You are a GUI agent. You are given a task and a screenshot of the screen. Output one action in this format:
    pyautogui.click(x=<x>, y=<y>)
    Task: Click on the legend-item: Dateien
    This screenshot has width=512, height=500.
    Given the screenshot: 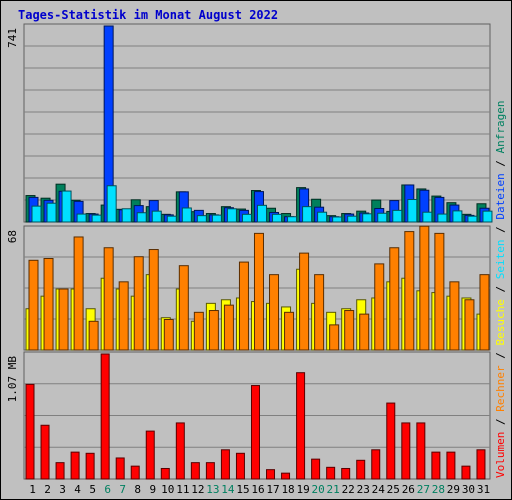 What is the action you would take?
    pyautogui.click(x=500, y=196)
    